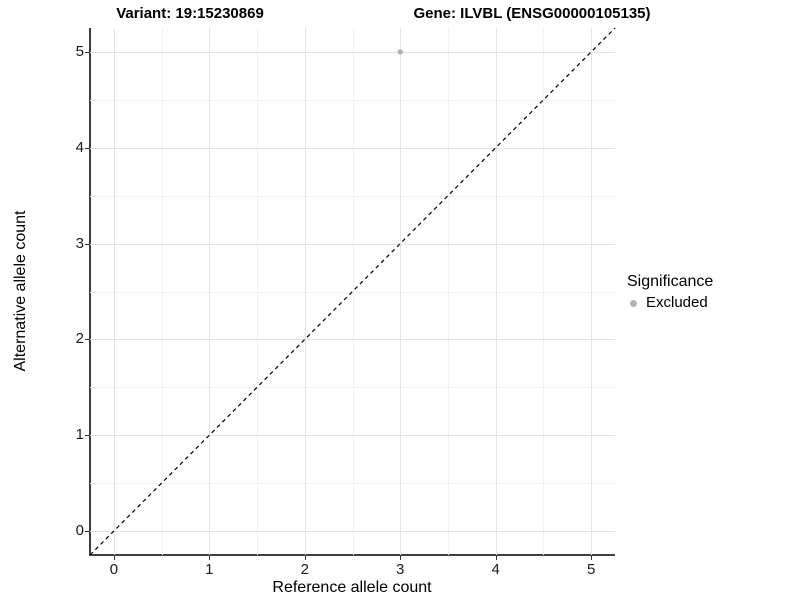 The height and width of the screenshot is (600, 800). What do you see at coordinates (79, 243) in the screenshot?
I see `y-tick-label: 3` at bounding box center [79, 243].